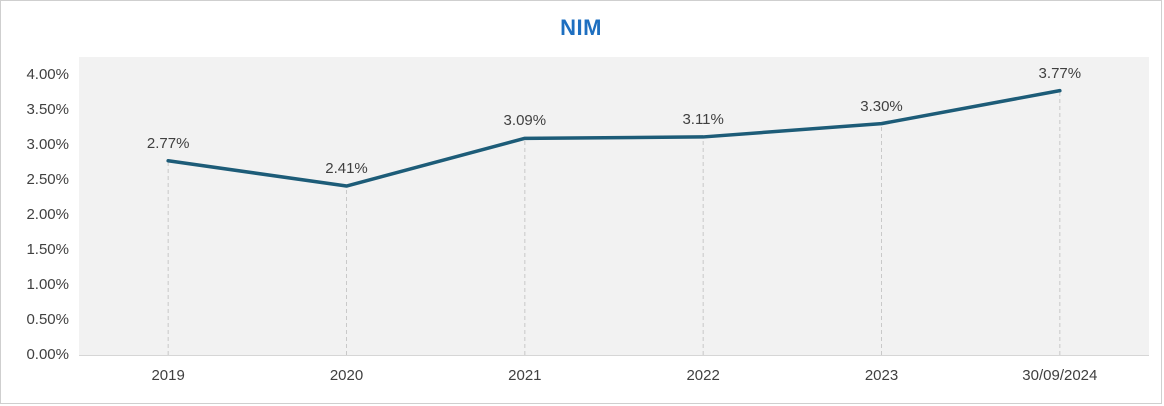 The height and width of the screenshot is (406, 1164). Describe the element at coordinates (581, 27) in the screenshot. I see `chart-title: NIM` at that location.